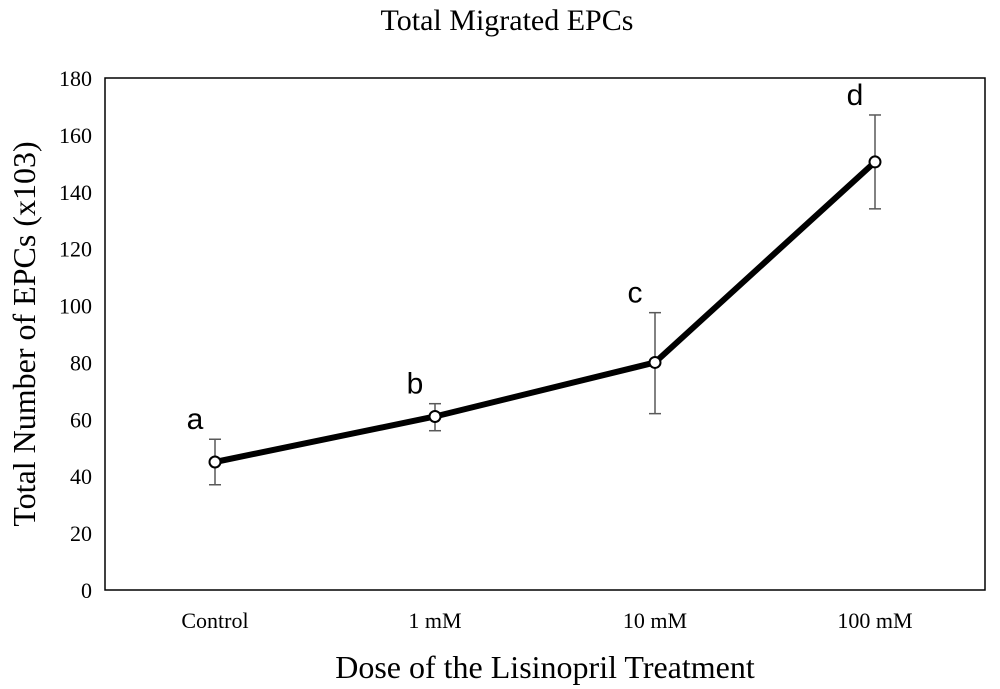 This screenshot has width=1000, height=689. What do you see at coordinates (874, 620) in the screenshot?
I see `x-tick-label: 100 mM` at bounding box center [874, 620].